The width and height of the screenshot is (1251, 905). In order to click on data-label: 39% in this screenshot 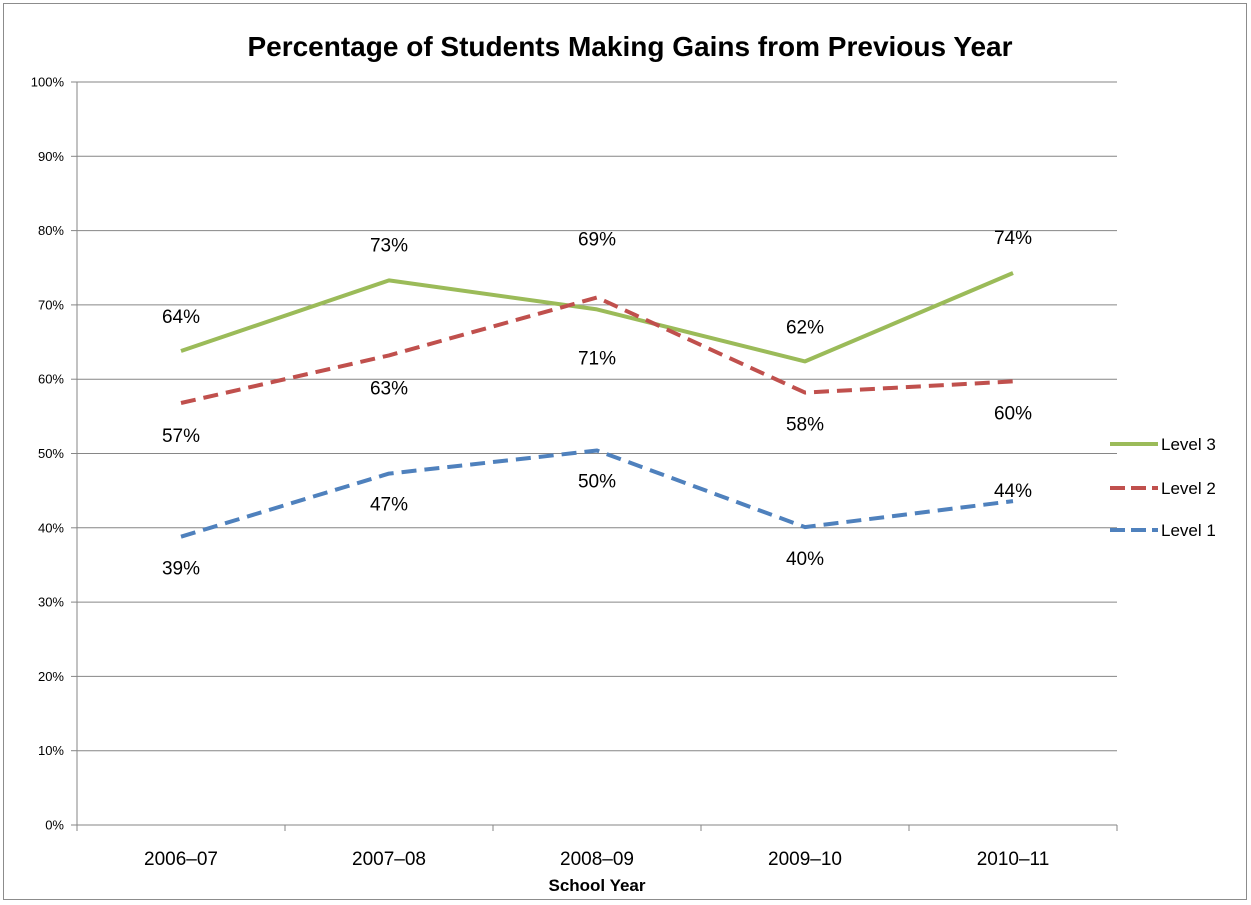, I will do `click(181, 569)`.